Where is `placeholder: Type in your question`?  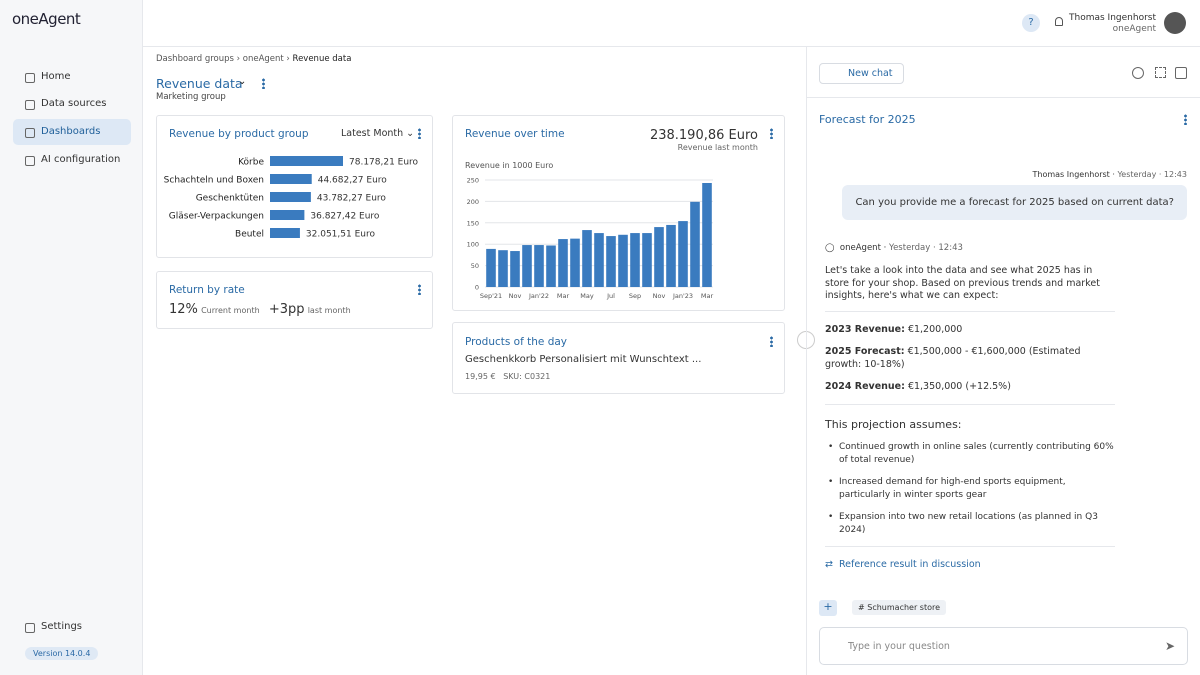 placeholder: Type in your question is located at coordinates (899, 646).